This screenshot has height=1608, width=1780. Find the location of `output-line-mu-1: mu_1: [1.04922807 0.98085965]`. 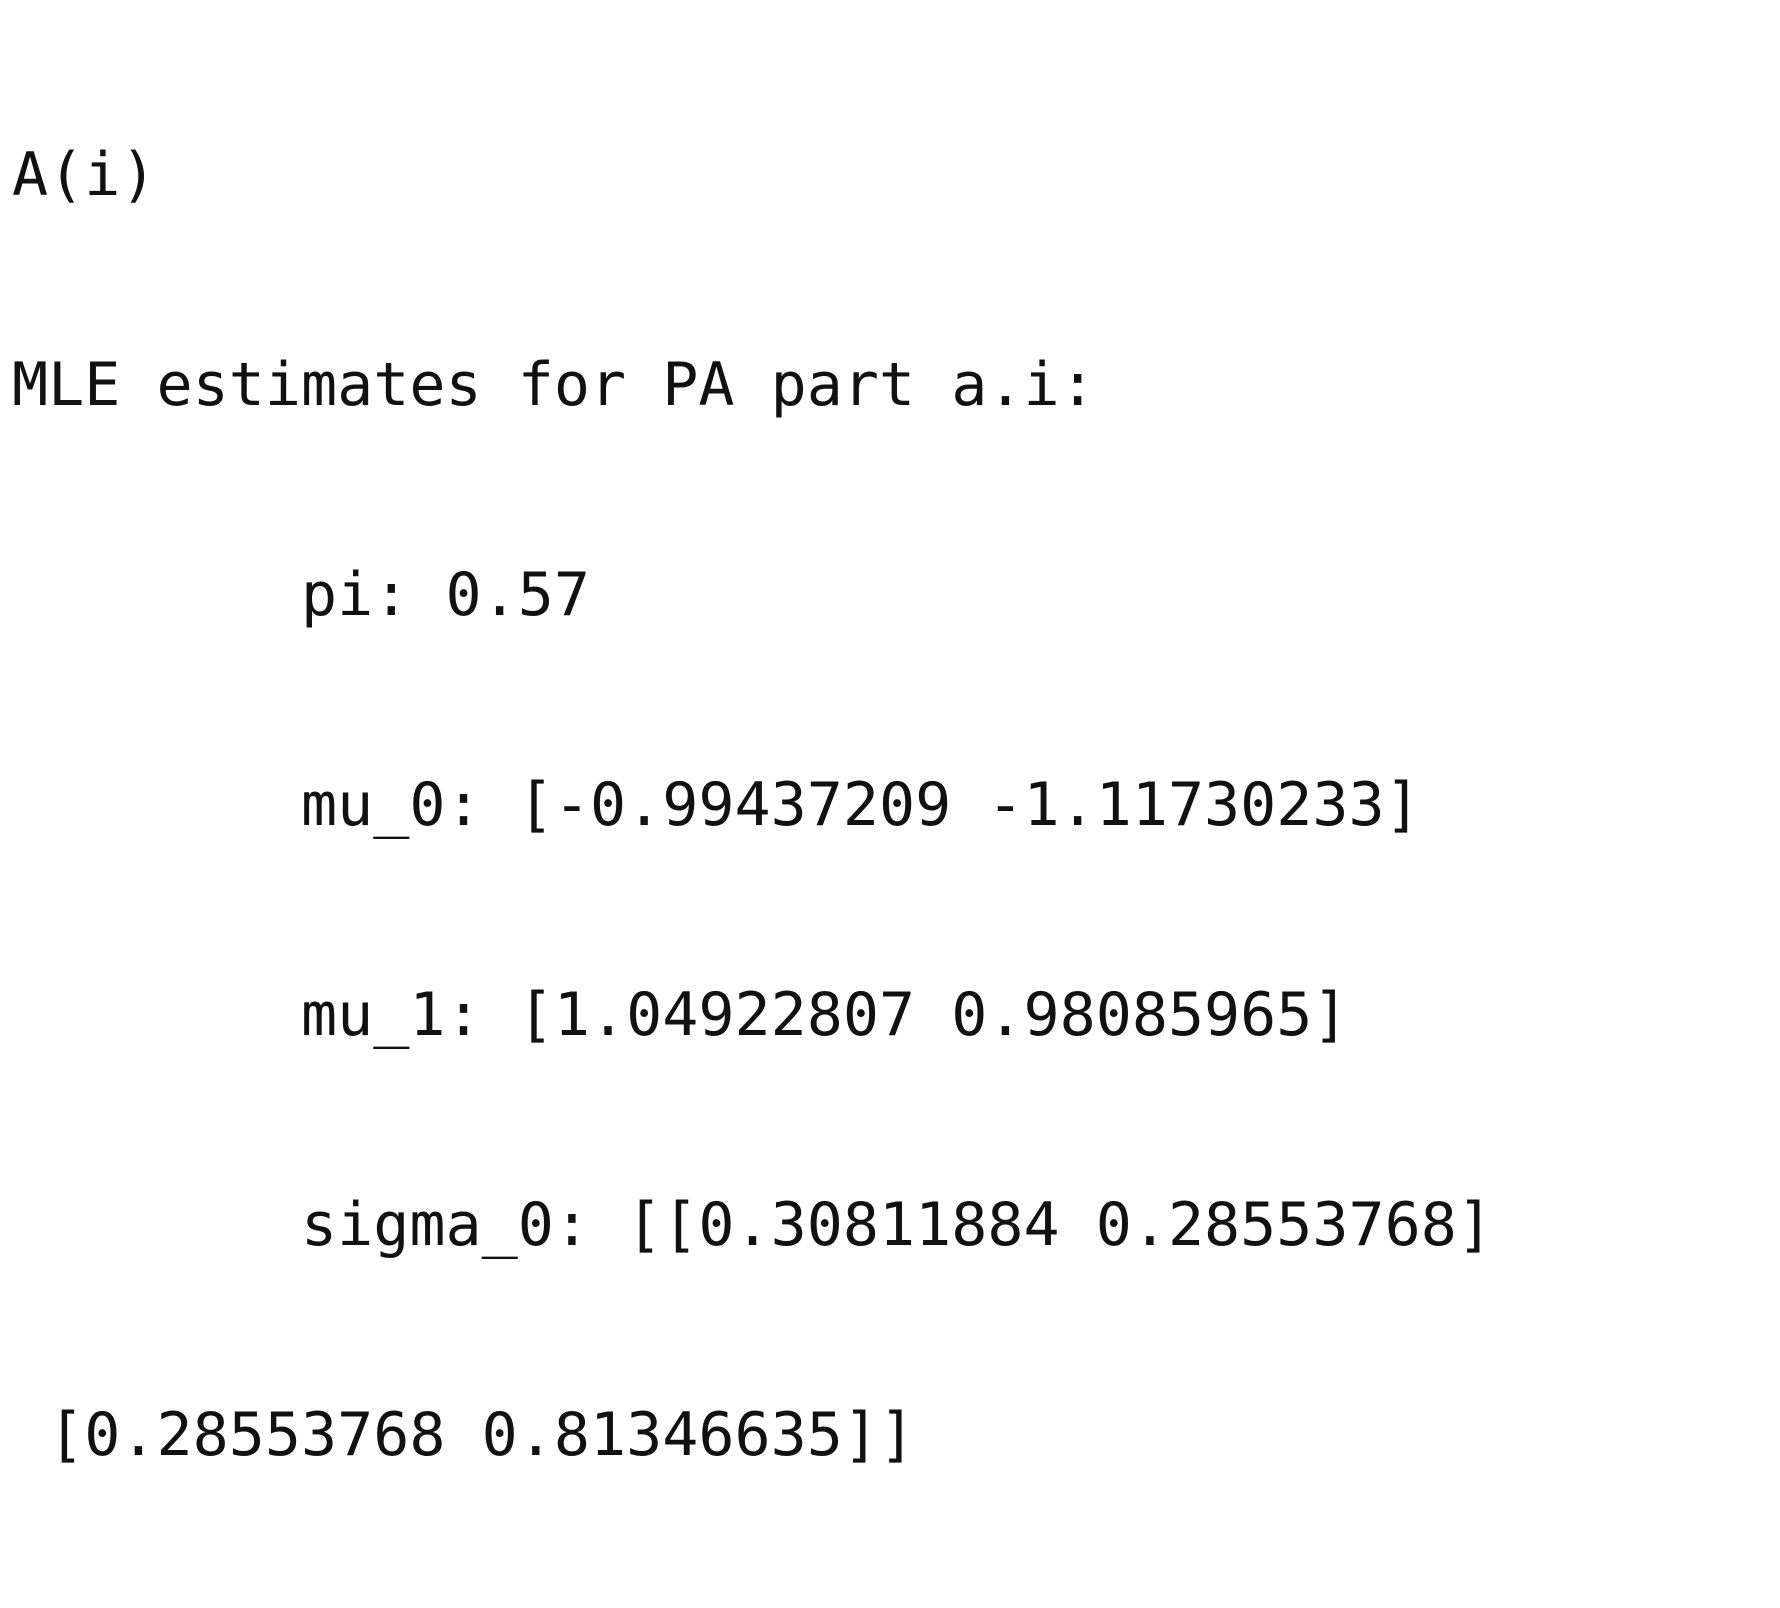

output-line-mu-1: mu_1: [1.04922807 0.98085965] is located at coordinates (680, 1015).